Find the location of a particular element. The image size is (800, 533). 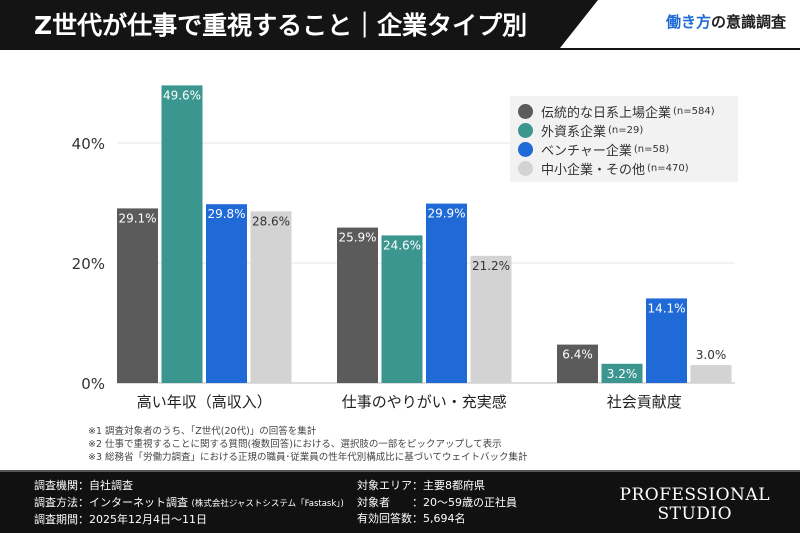

survey-responses: 有効回答数：5,694名 is located at coordinates (411, 518).